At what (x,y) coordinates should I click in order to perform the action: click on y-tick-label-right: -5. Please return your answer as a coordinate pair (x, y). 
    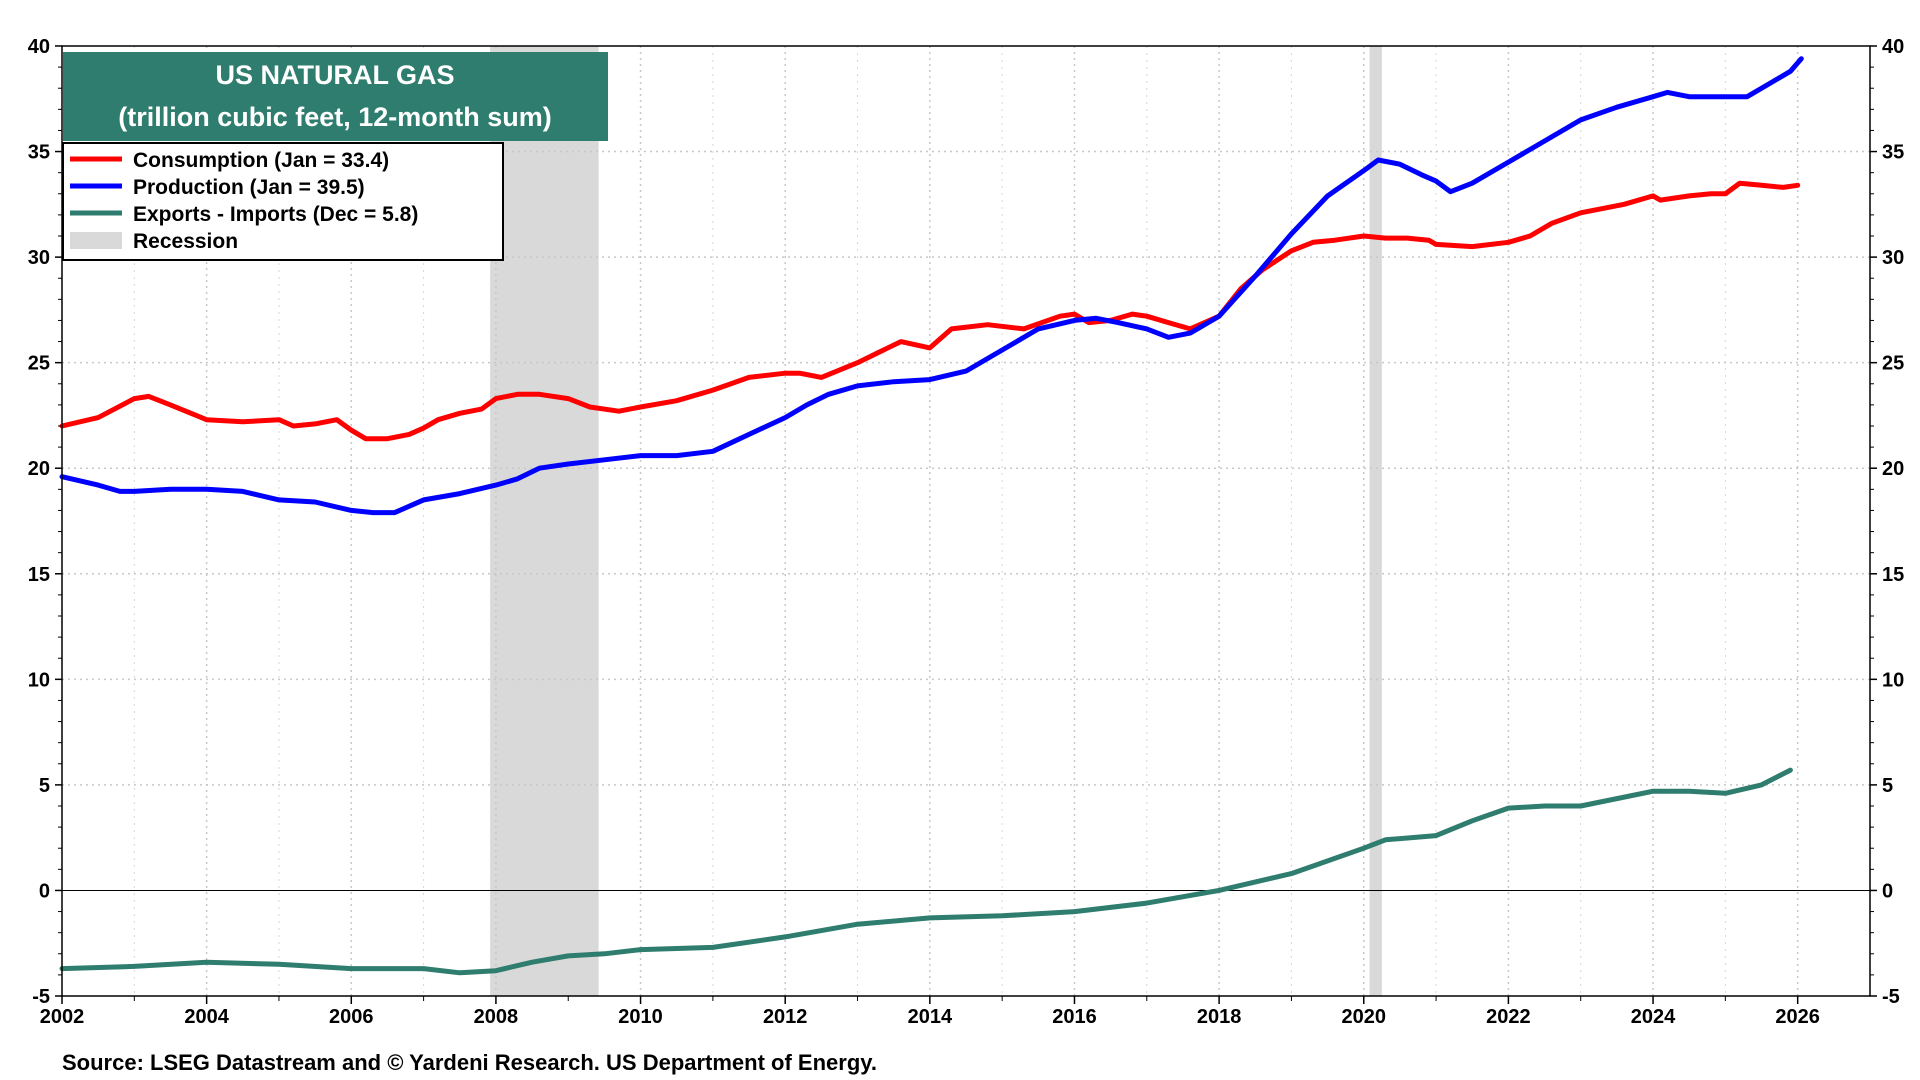
    Looking at the image, I should click on (1891, 997).